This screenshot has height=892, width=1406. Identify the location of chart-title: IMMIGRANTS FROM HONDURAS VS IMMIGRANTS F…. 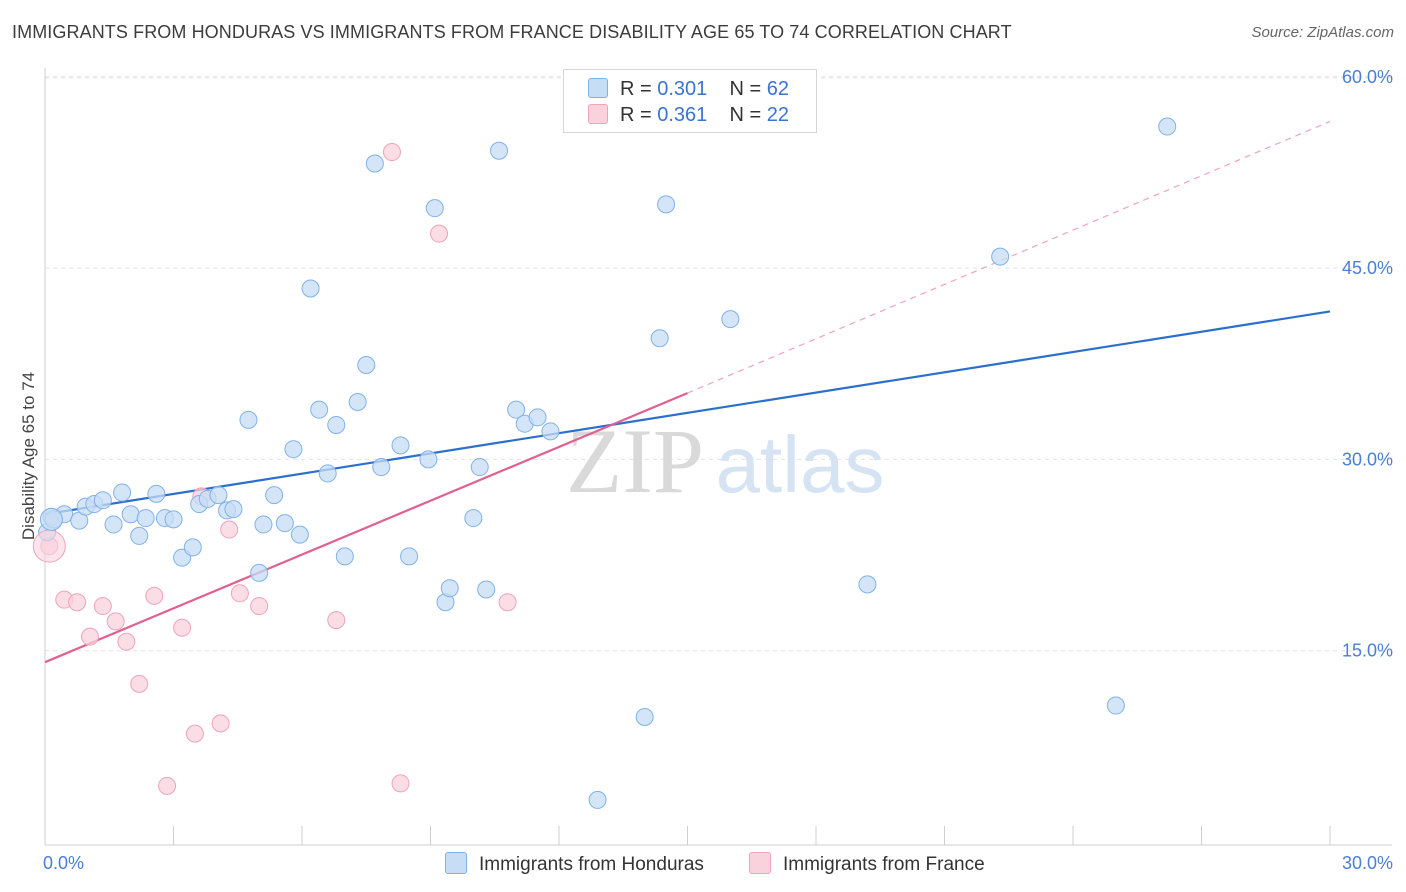
(512, 32).